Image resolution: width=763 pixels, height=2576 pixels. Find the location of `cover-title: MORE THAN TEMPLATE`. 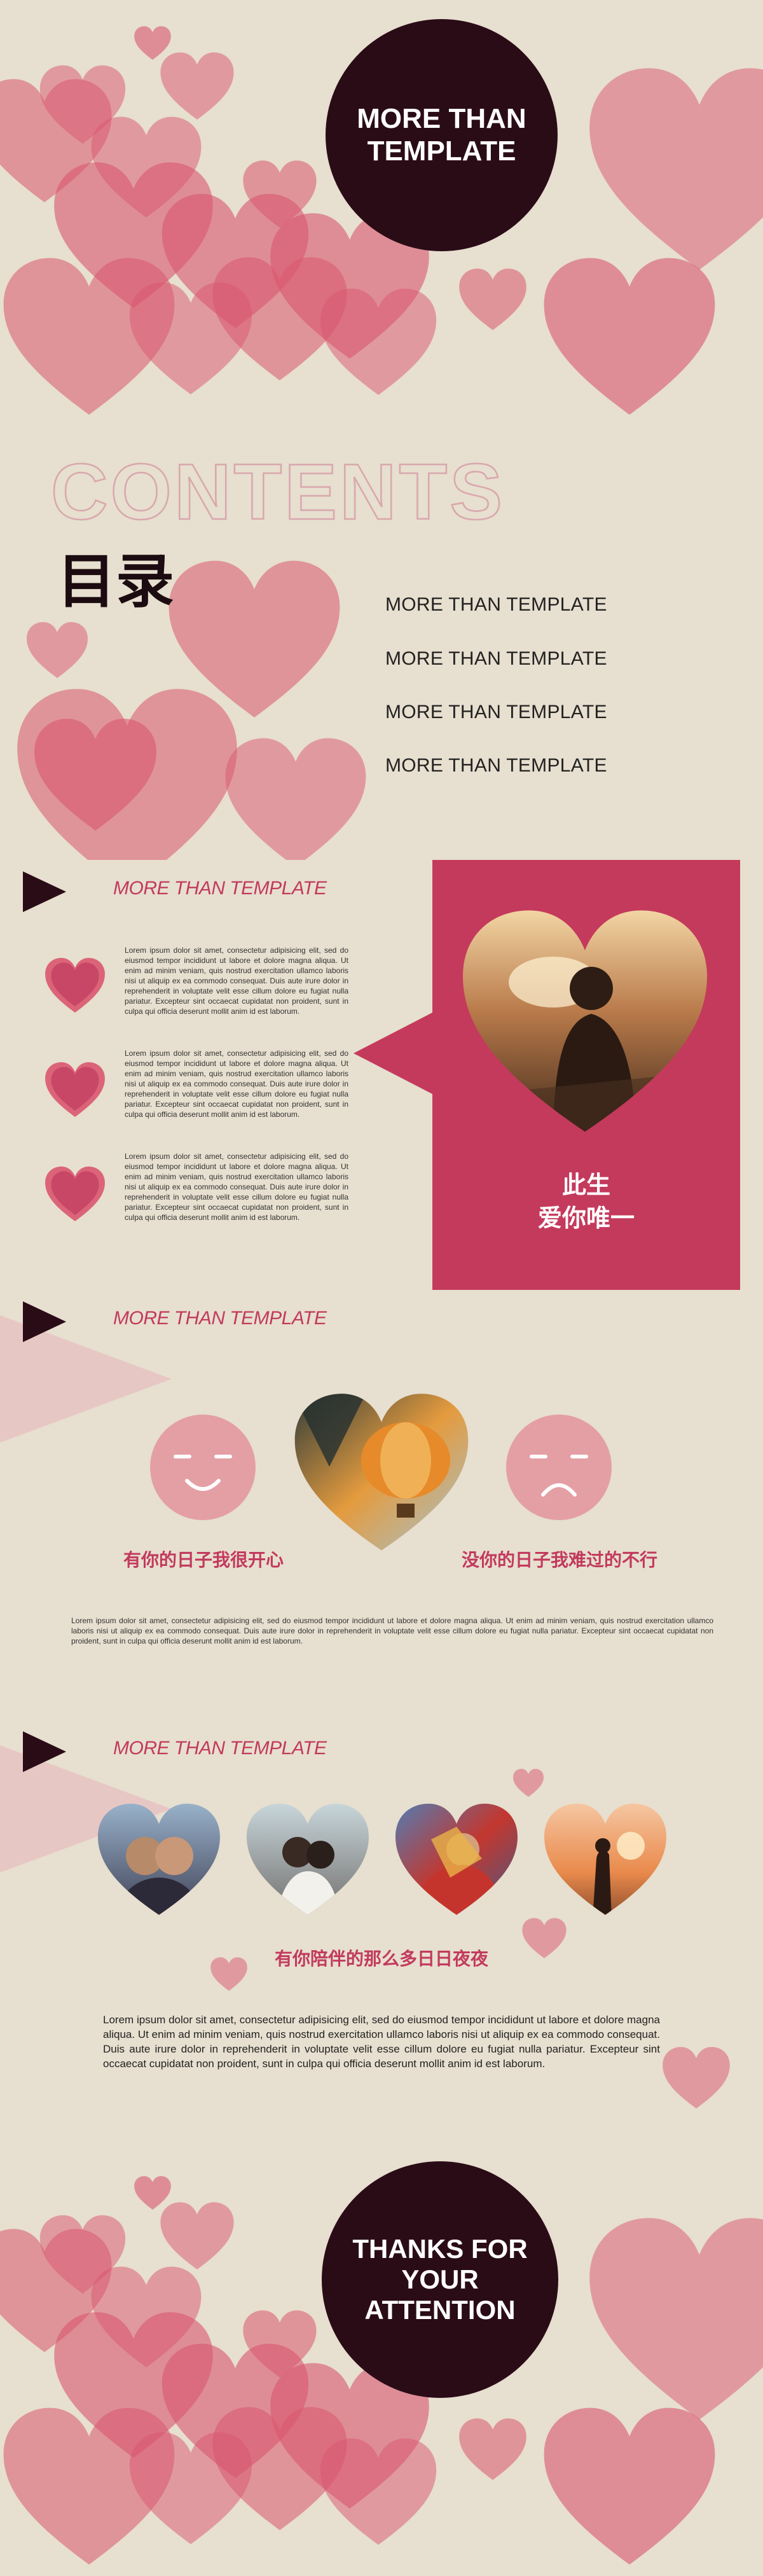

cover-title: MORE THAN TEMPLATE is located at coordinates (442, 134).